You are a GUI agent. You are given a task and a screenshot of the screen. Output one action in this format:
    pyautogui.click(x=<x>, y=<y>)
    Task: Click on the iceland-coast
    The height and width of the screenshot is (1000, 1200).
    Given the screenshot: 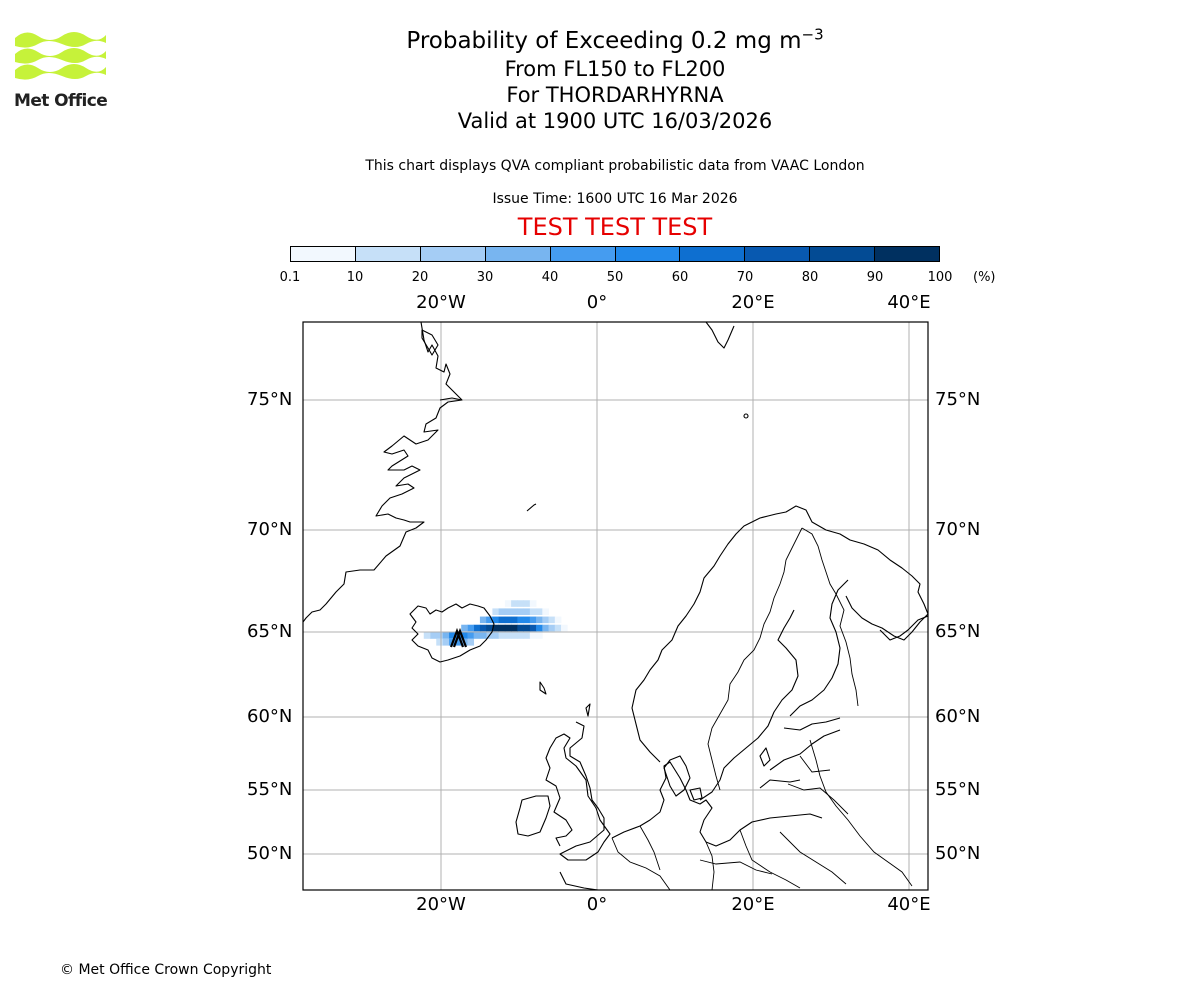 What is the action you would take?
    pyautogui.click(x=452, y=633)
    